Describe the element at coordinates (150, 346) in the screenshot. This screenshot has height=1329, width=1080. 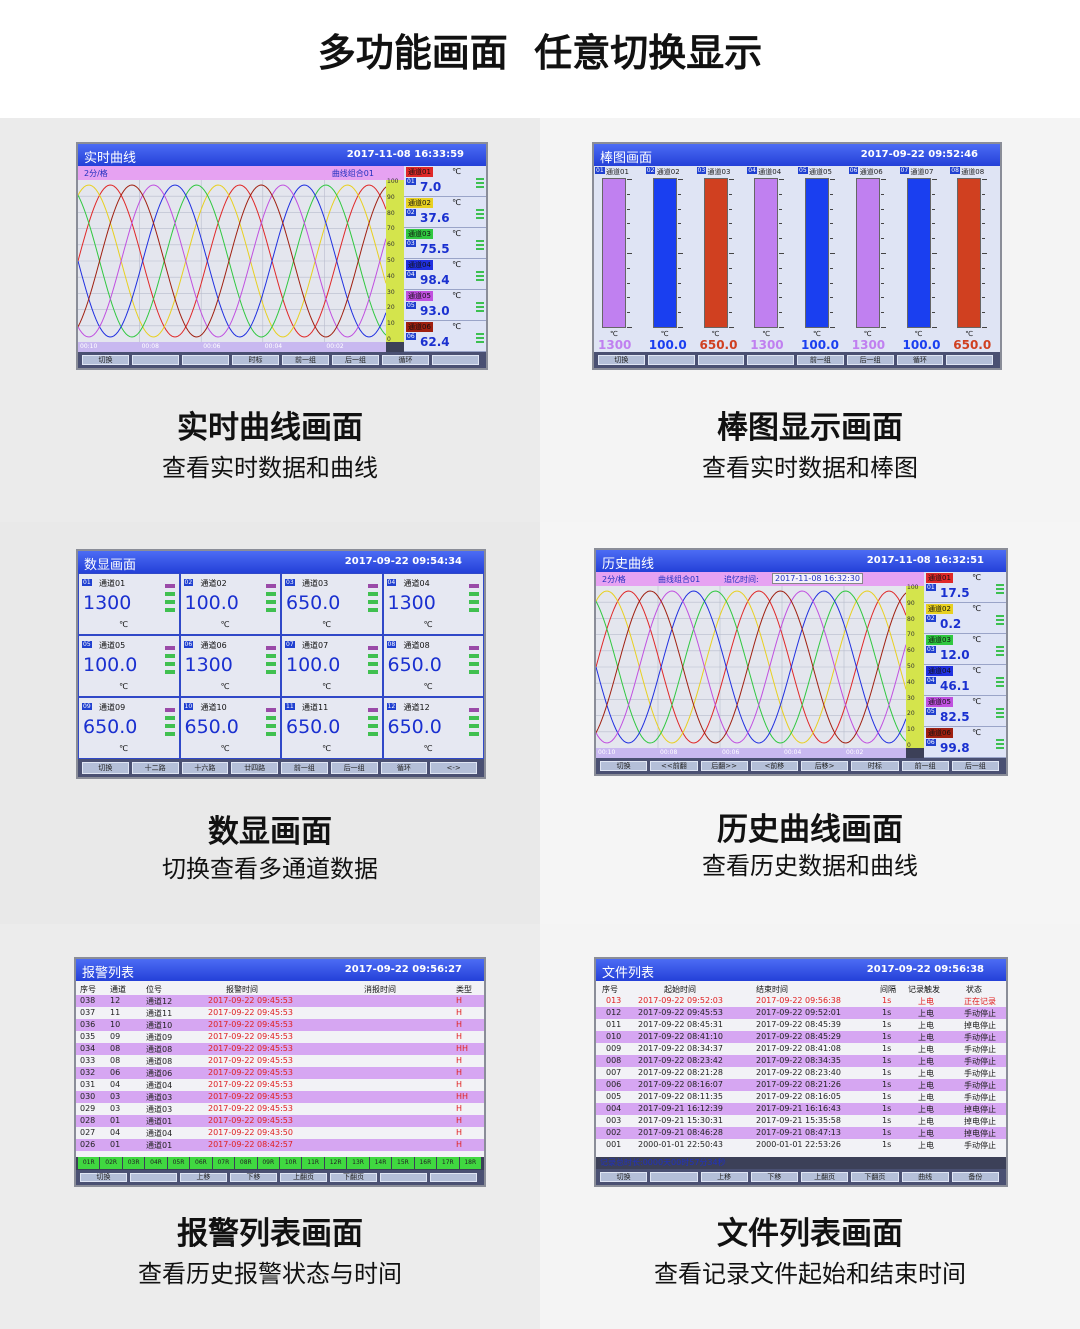
I see `time-label: 00:08` at that location.